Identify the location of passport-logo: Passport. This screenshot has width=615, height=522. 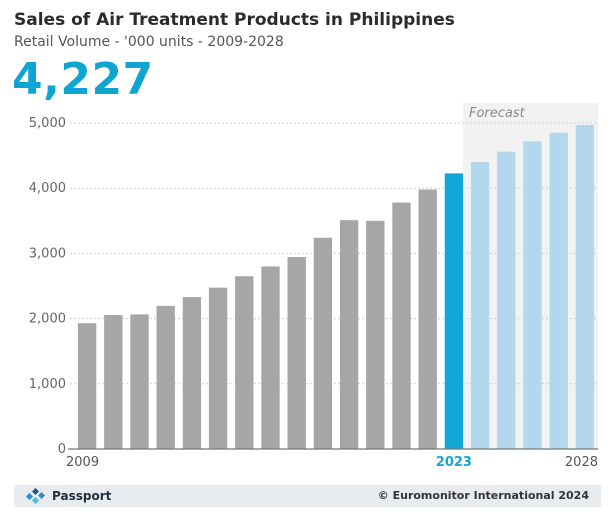
(68, 496).